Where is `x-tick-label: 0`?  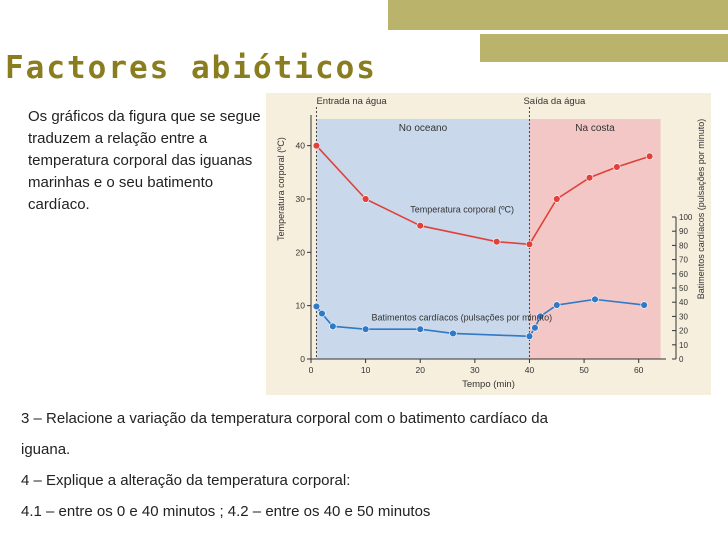 x-tick-label: 0 is located at coordinates (311, 370).